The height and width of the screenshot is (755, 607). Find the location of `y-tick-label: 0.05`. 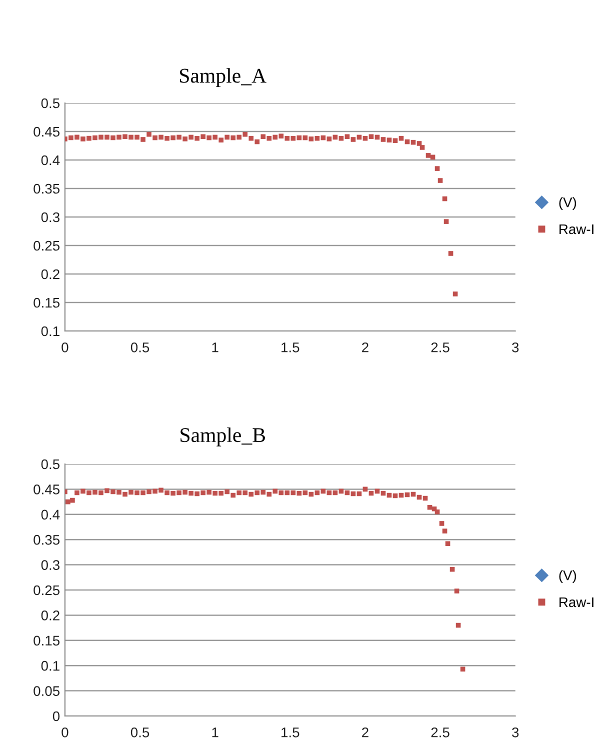

y-tick-label: 0.05 is located at coordinates (47, 691).